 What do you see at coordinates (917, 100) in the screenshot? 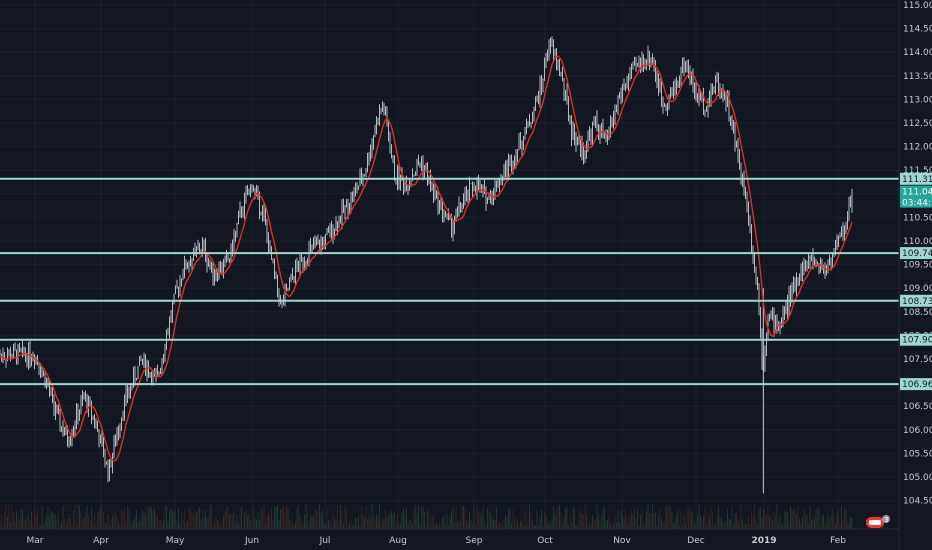
I see `price-tick-label: 113.000` at bounding box center [917, 100].